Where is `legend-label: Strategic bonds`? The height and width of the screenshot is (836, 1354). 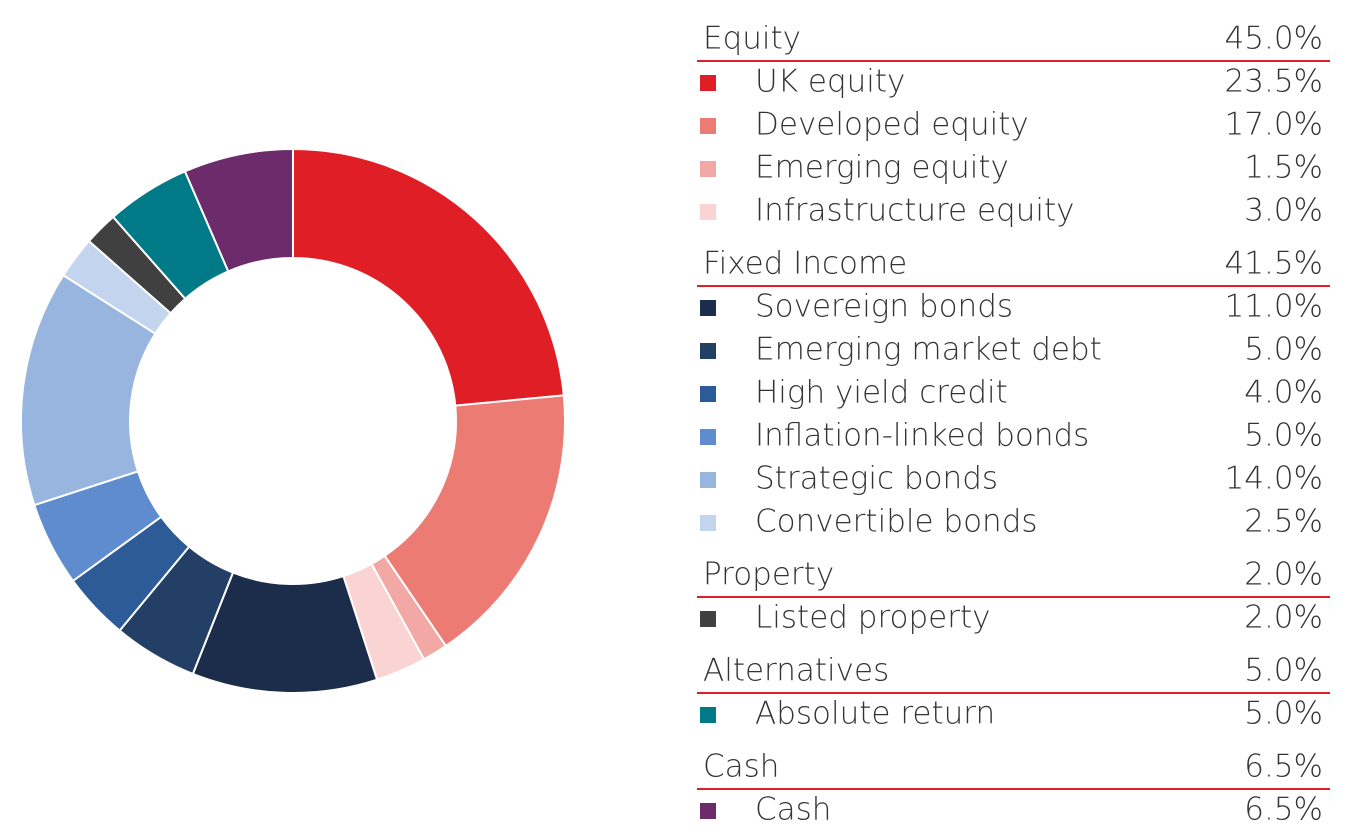
legend-label: Strategic bonds is located at coordinates (876, 479).